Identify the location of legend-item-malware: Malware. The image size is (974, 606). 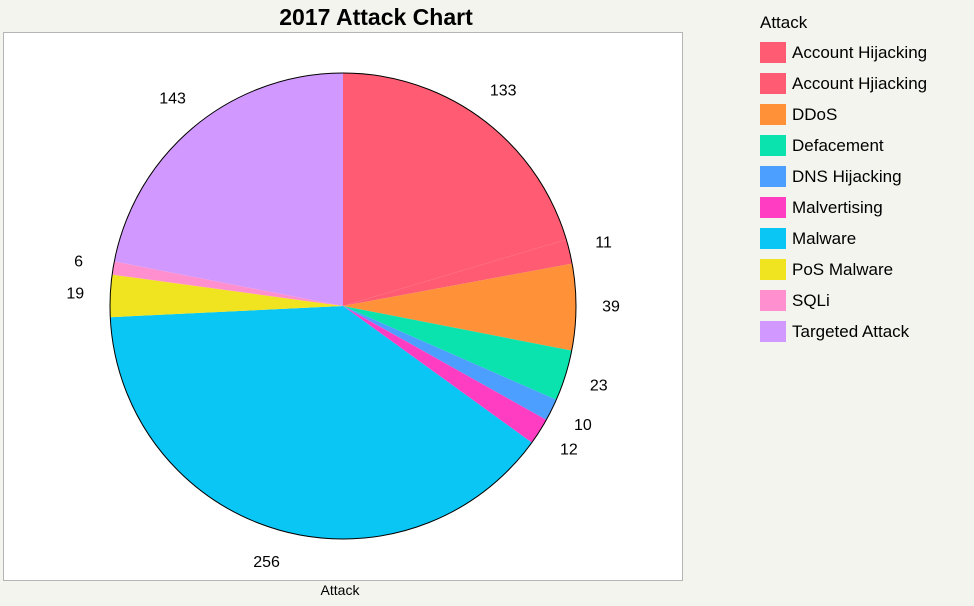
(843, 238).